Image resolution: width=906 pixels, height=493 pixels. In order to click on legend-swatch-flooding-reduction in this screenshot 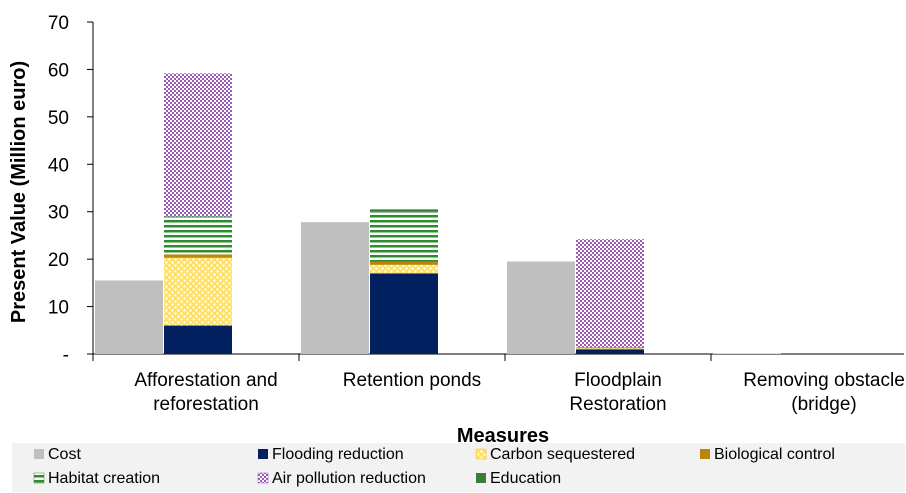, I will do `click(263, 454)`.